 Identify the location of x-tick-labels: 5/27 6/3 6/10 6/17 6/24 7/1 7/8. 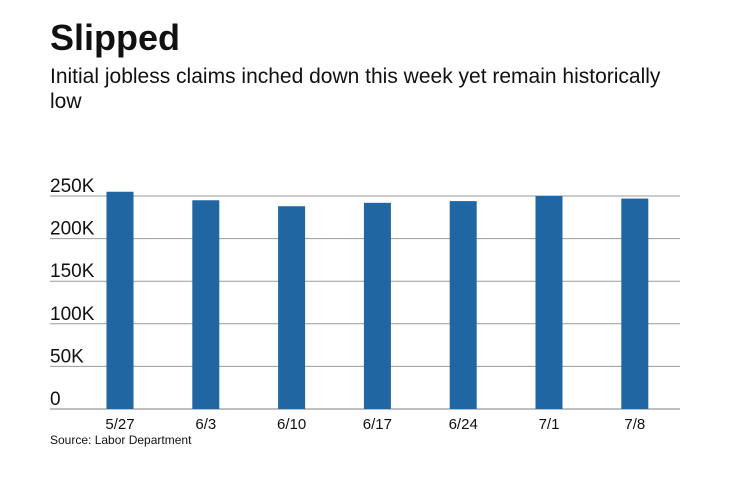
(375, 424).